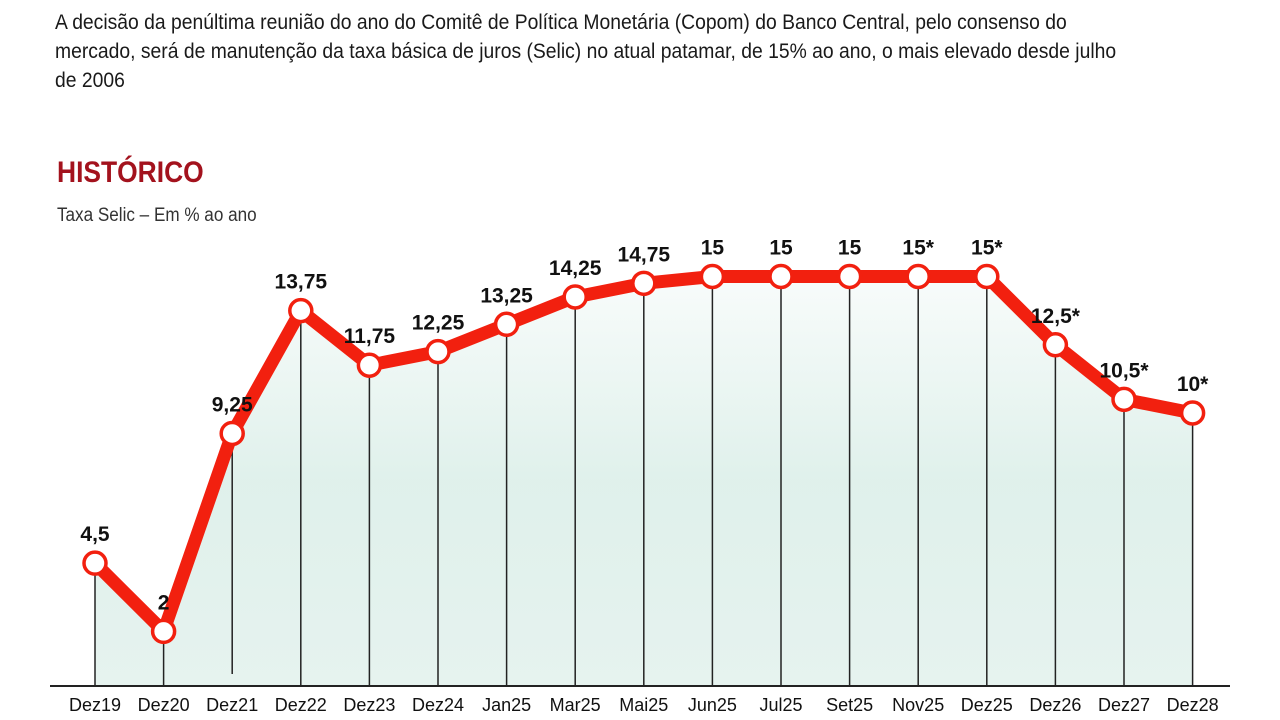  I want to click on x-tick-label: Mar25, so click(575, 705).